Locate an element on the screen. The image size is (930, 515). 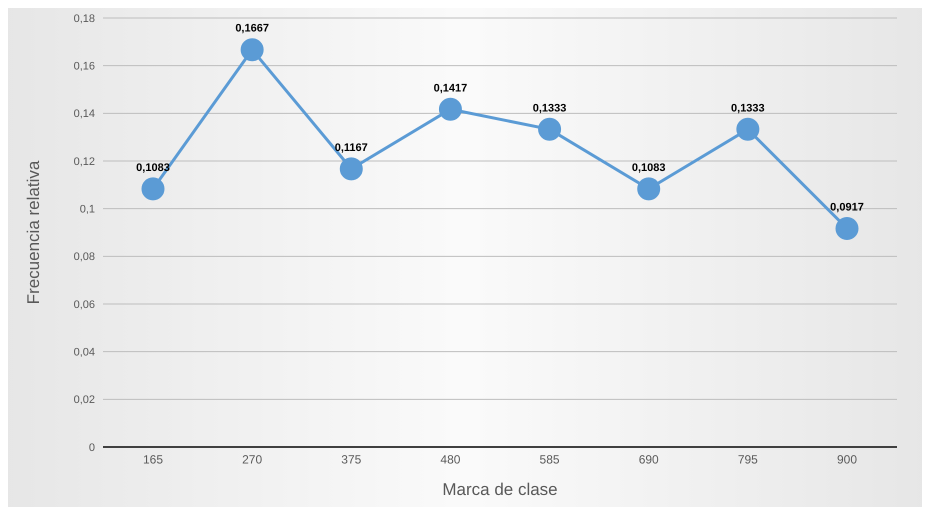
x-axis-title: Marca de clase is located at coordinates (500, 489).